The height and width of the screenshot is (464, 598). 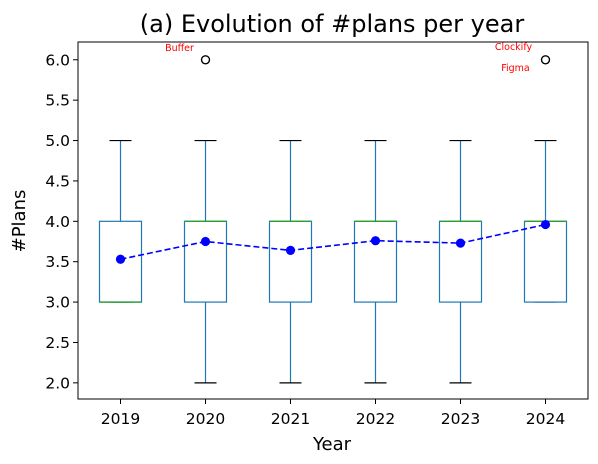 I want to click on x-tick-label: 2023, so click(x=460, y=419).